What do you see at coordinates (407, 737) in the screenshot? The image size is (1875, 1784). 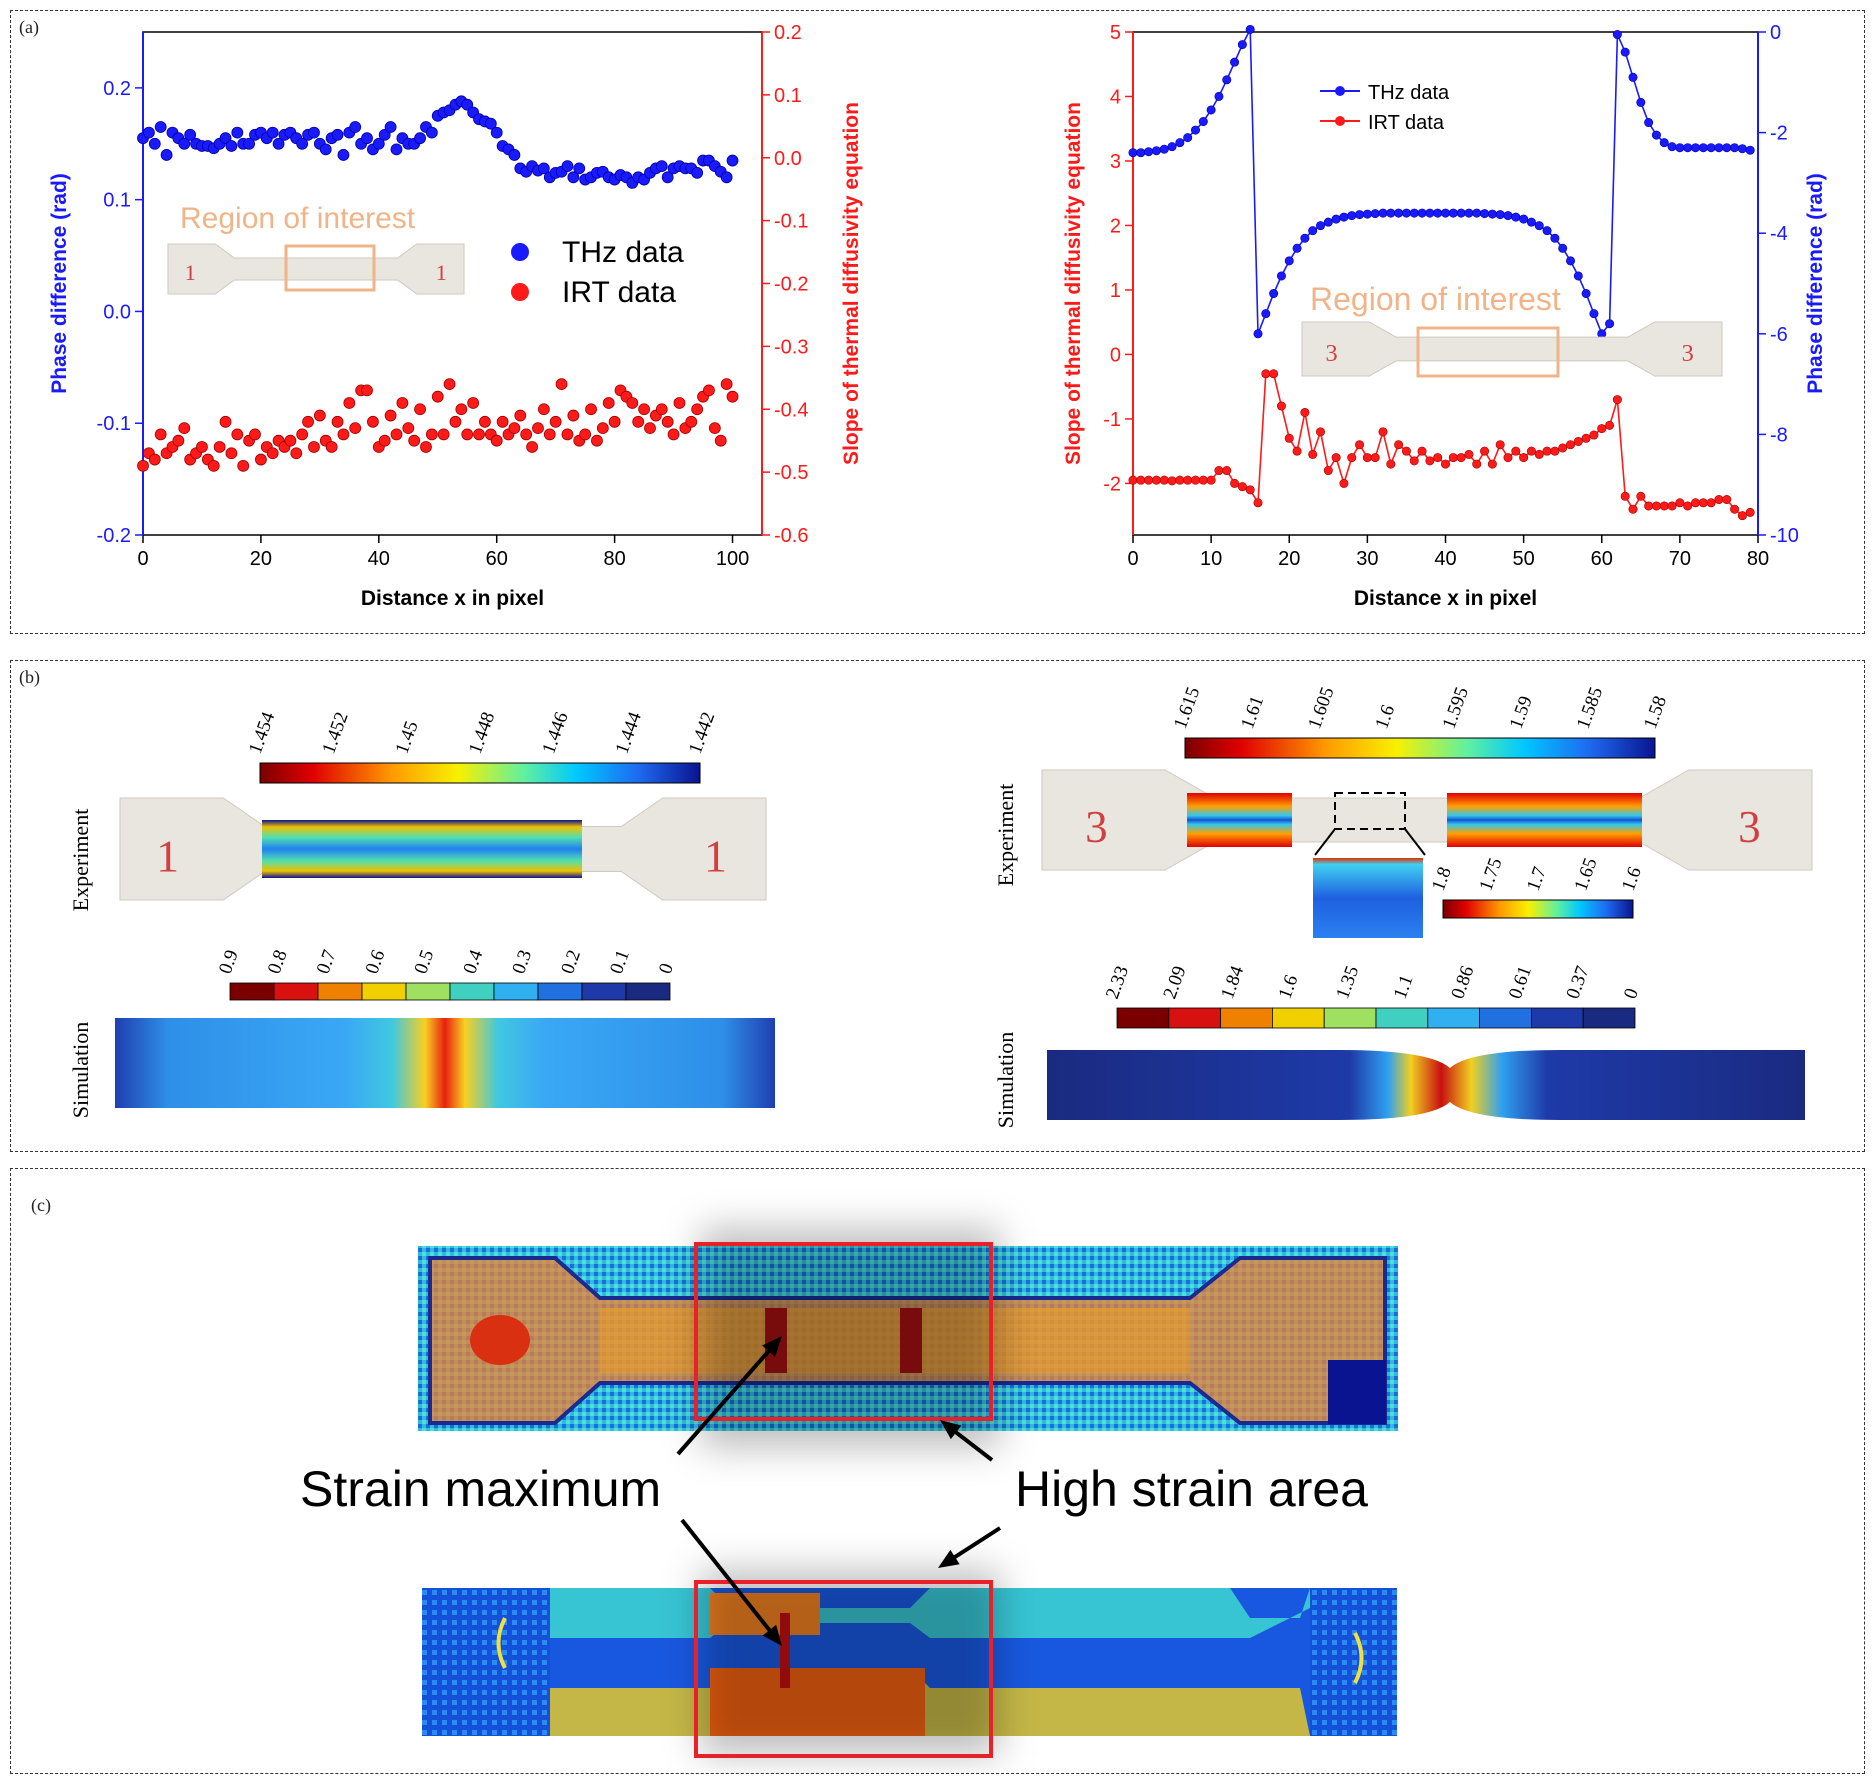 I see `colorbar-tick-label: 1.45` at bounding box center [407, 737].